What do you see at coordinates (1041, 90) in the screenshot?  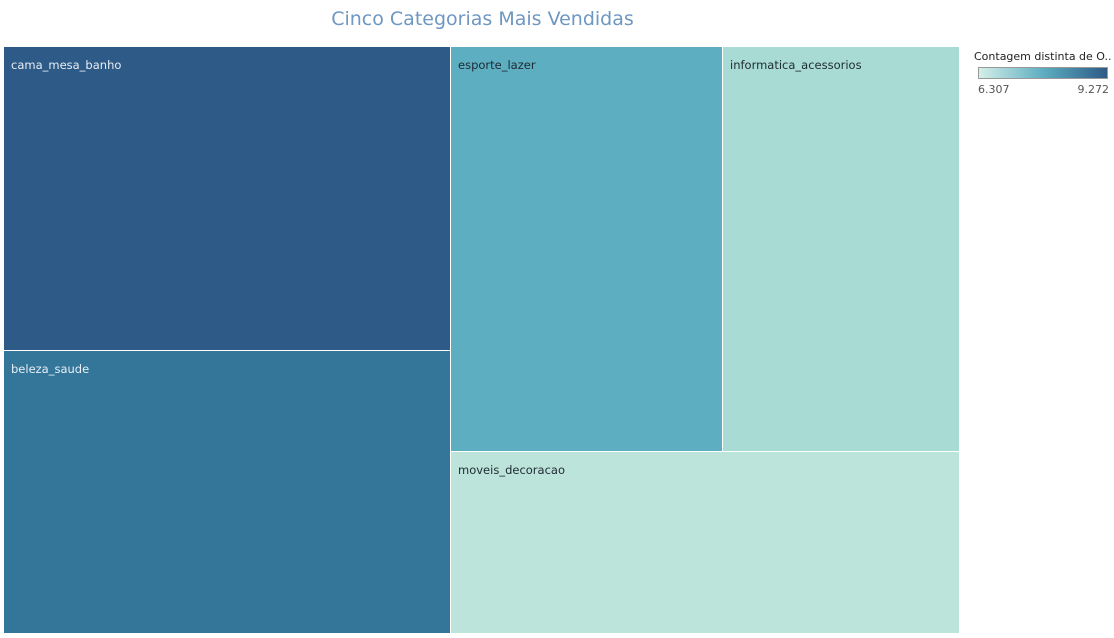 I see `legend-ticks: 6.307 9.272` at bounding box center [1041, 90].